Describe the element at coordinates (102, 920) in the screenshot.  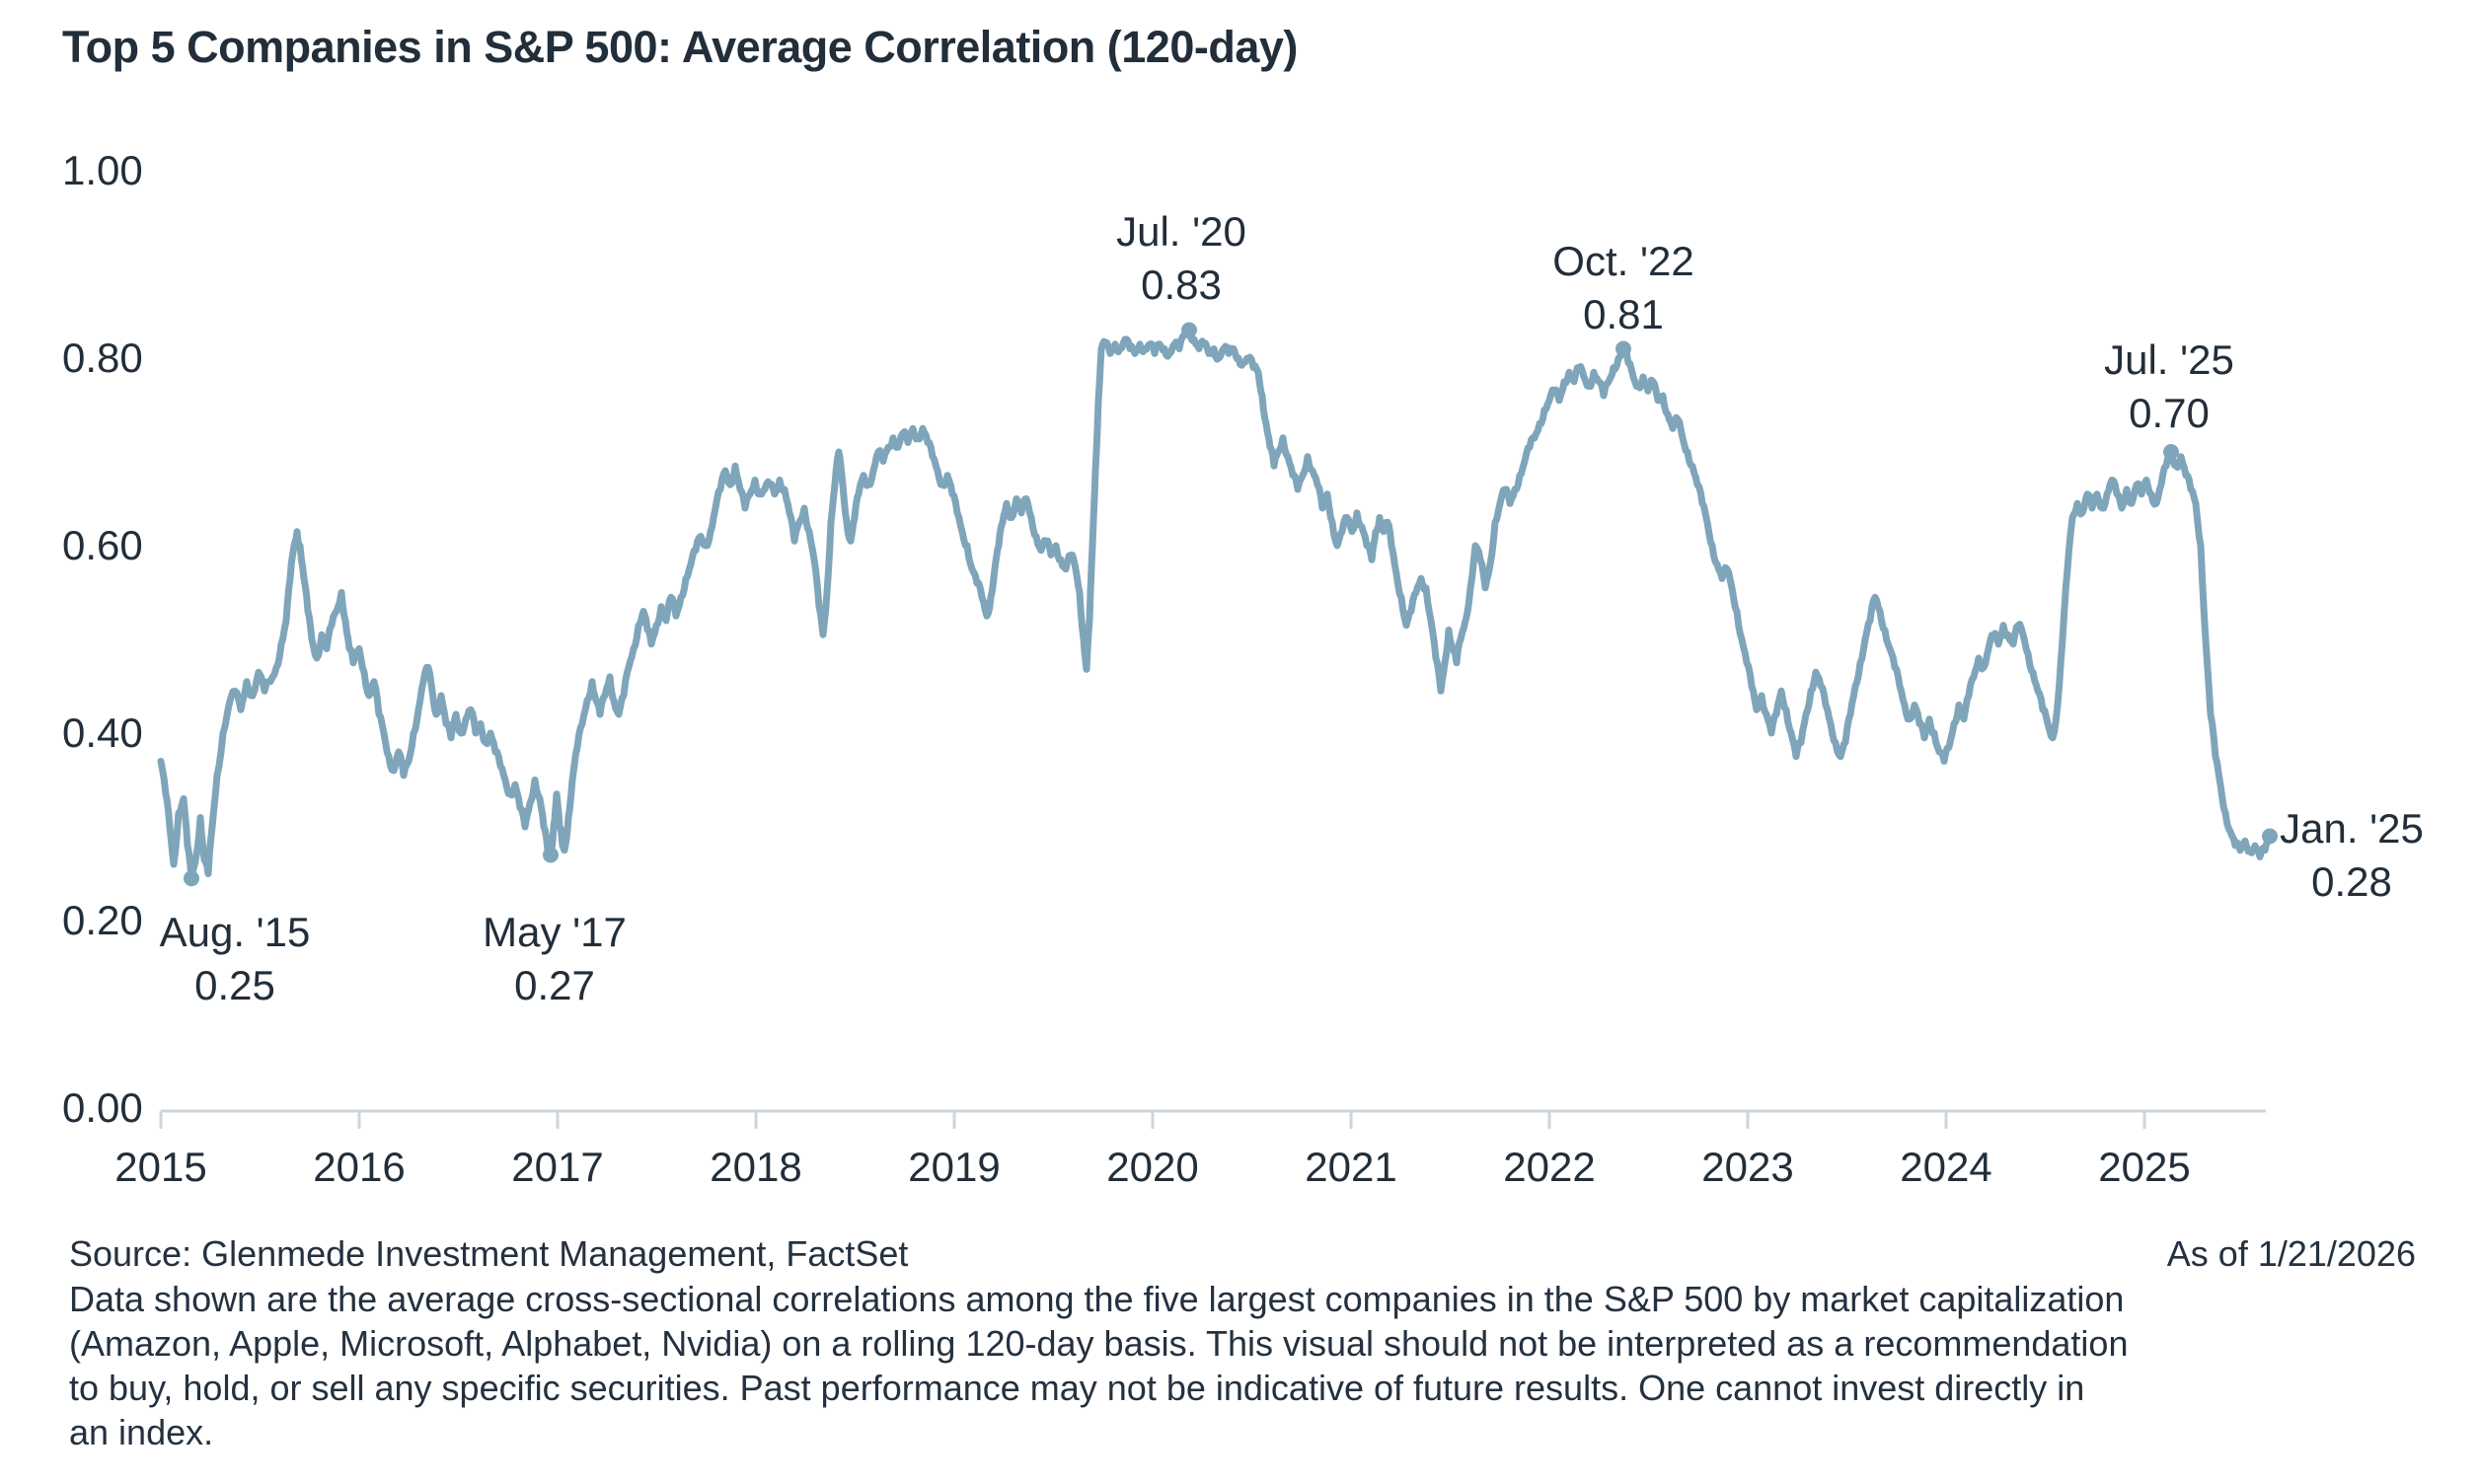
I see `y-axis-tick-label: 0.20` at that location.